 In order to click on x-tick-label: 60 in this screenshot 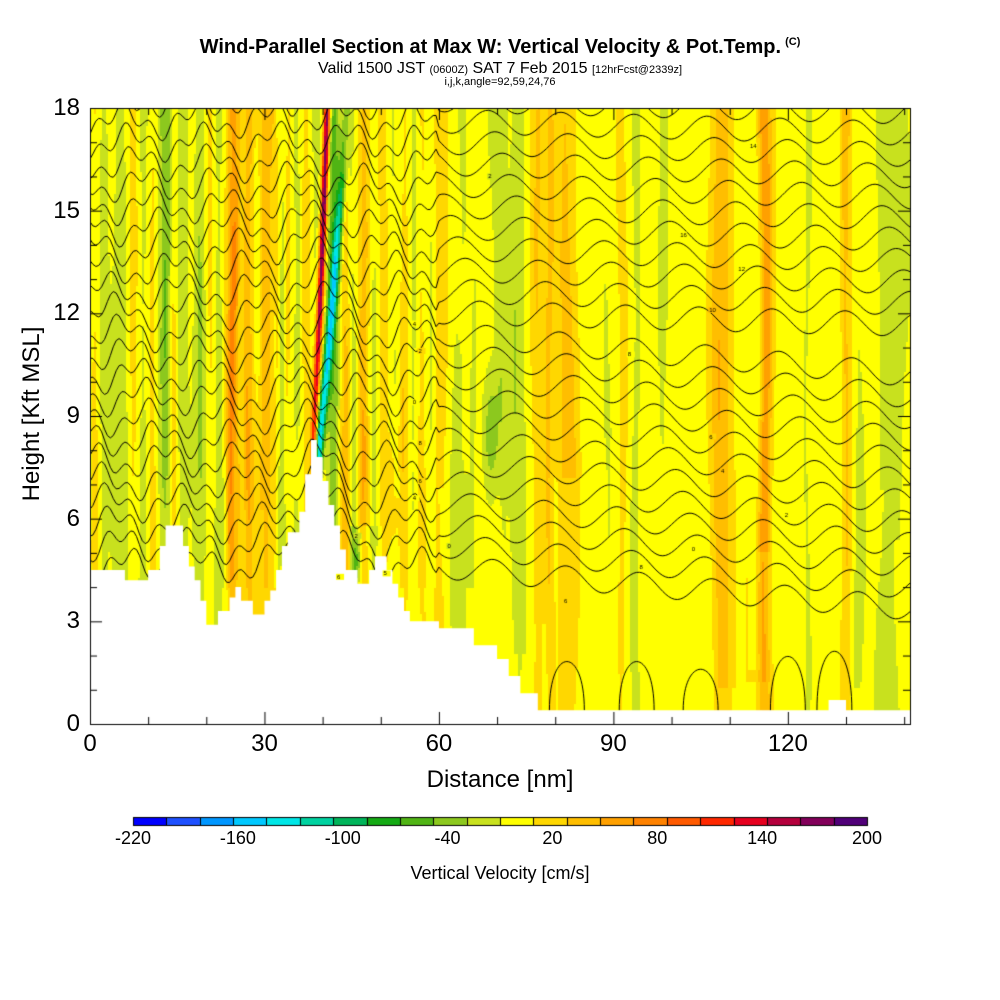, I will do `click(439, 743)`.